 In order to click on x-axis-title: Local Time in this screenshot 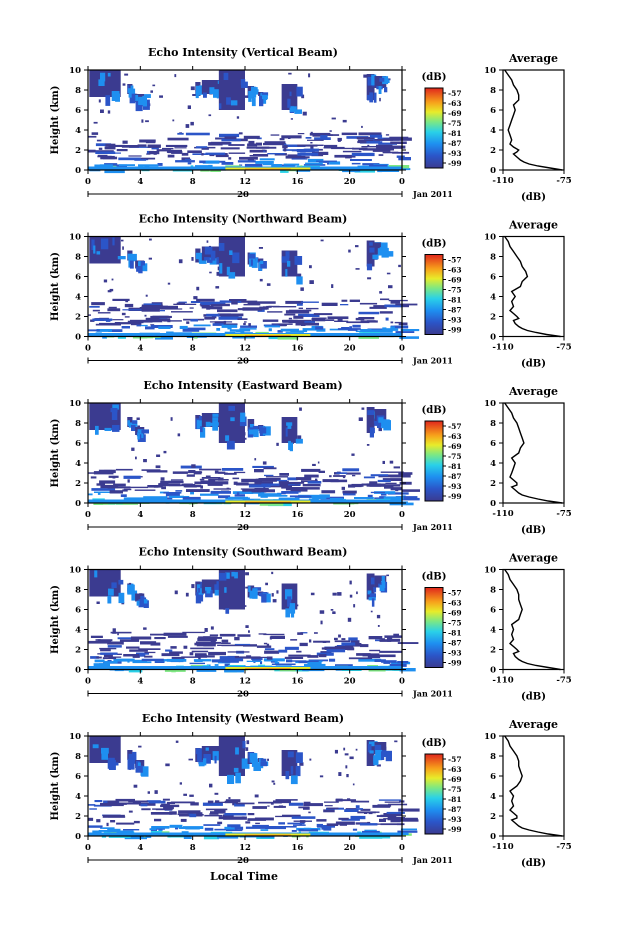, I will do `click(244, 876)`.